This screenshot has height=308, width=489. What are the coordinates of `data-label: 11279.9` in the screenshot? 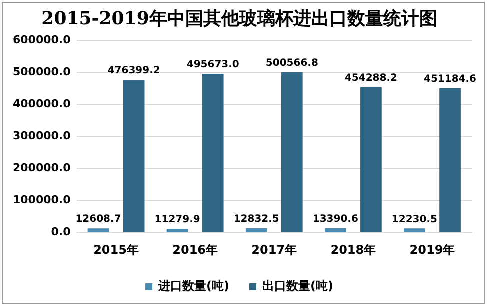 It's located at (177, 220).